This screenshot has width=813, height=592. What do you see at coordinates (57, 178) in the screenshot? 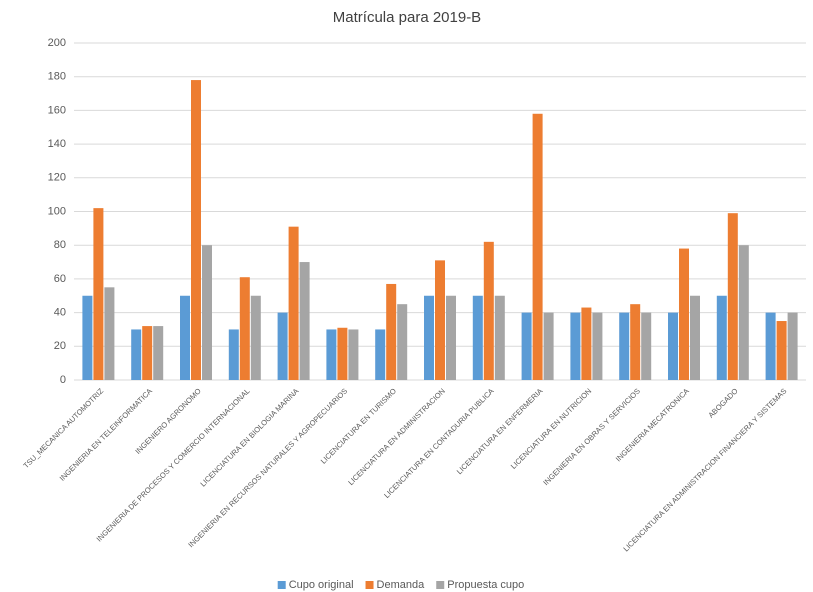
I see `y-tick-label: 120` at bounding box center [57, 178].